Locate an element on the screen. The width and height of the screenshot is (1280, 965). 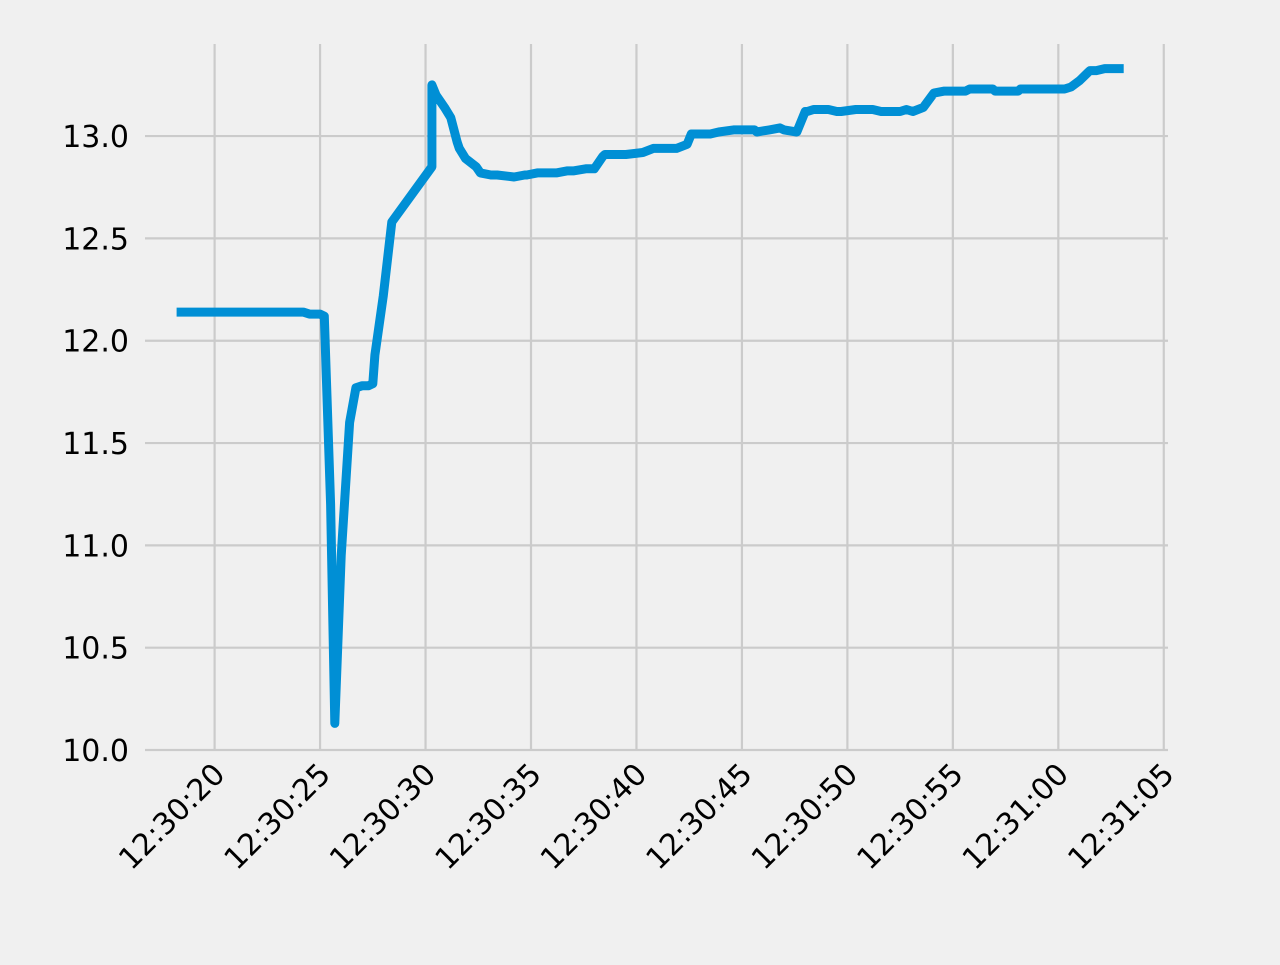
y-tick-label: 12.0 is located at coordinates (95, 342).